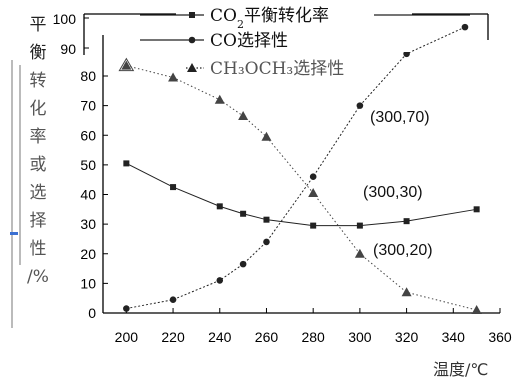  Describe the element at coordinates (38, 25) in the screenshot. I see `y-axis-label-char: 平` at that location.